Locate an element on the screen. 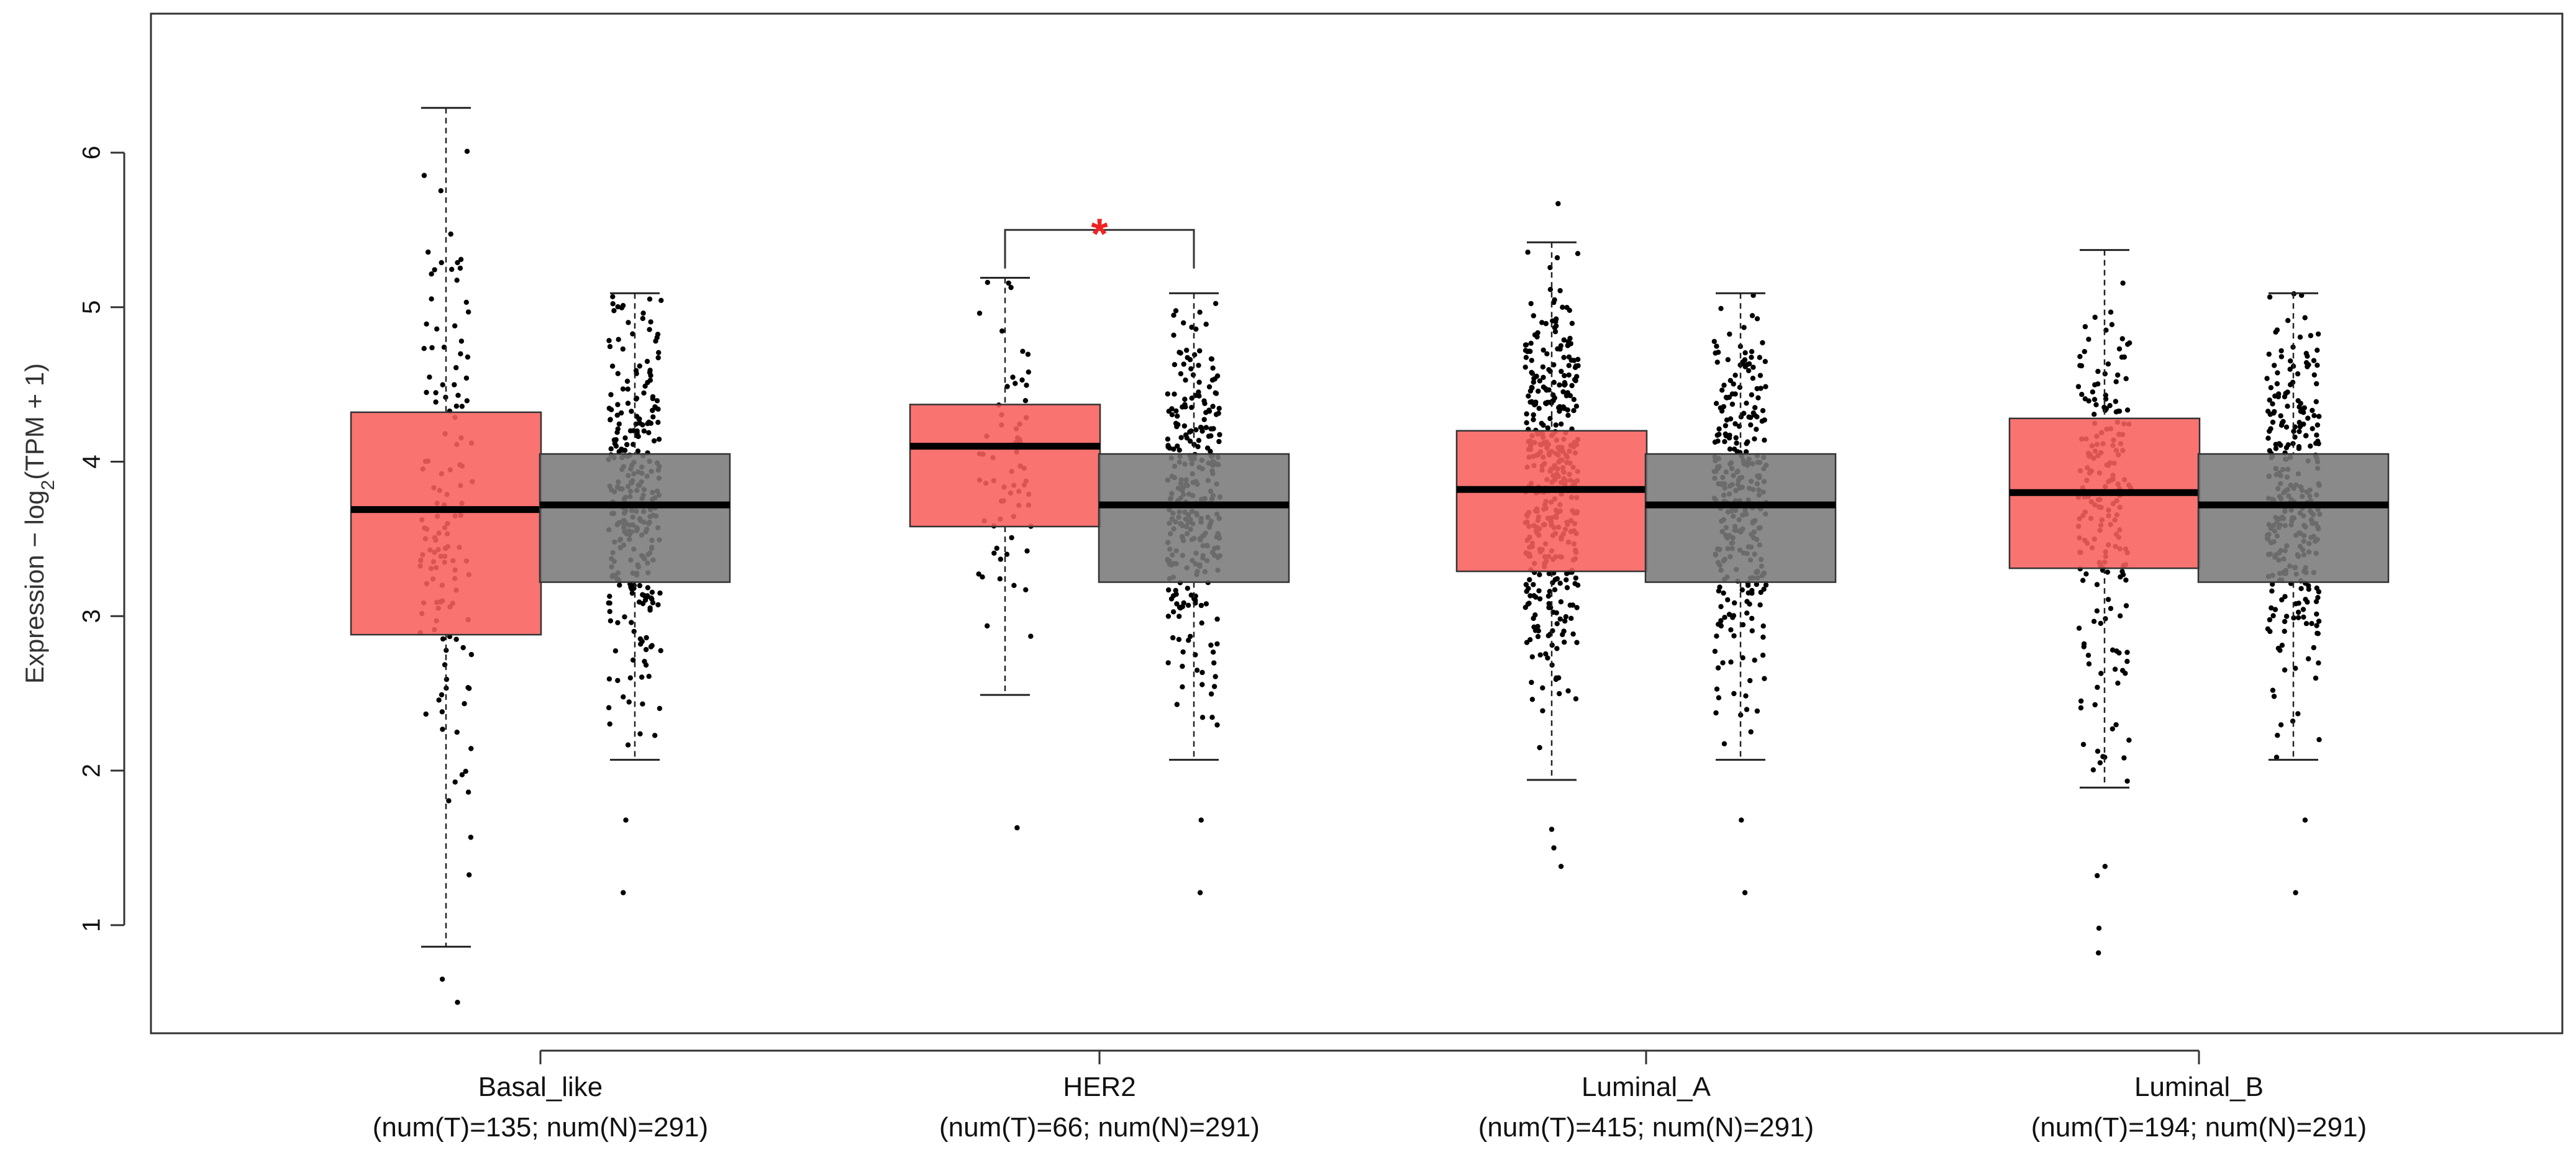 The image size is (2576, 1150). y-tick-label: 3 is located at coordinates (92, 616).